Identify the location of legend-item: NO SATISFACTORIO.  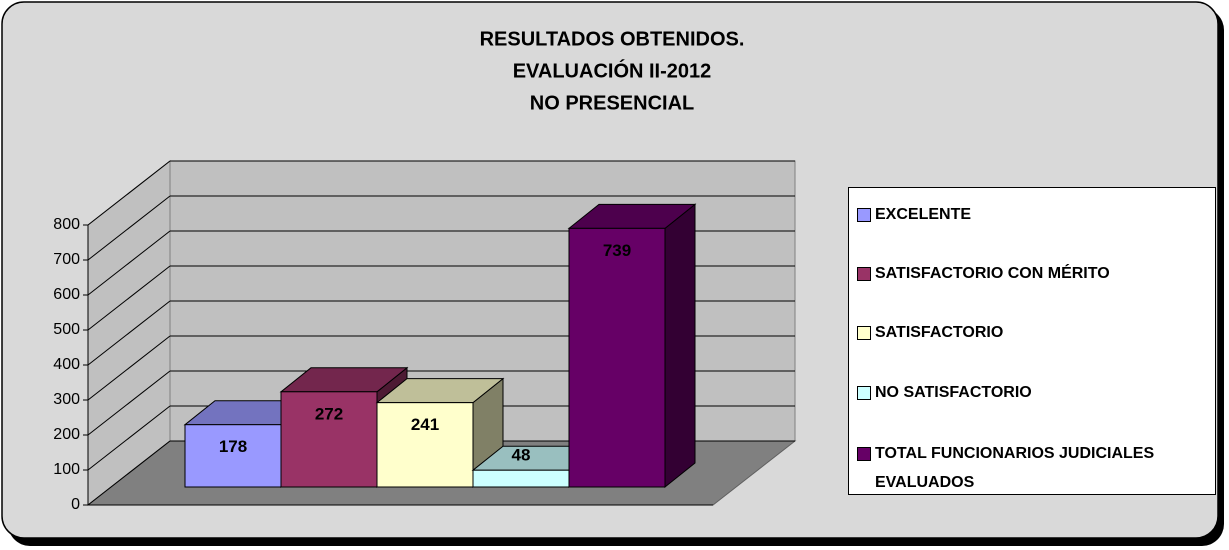
(1032, 392).